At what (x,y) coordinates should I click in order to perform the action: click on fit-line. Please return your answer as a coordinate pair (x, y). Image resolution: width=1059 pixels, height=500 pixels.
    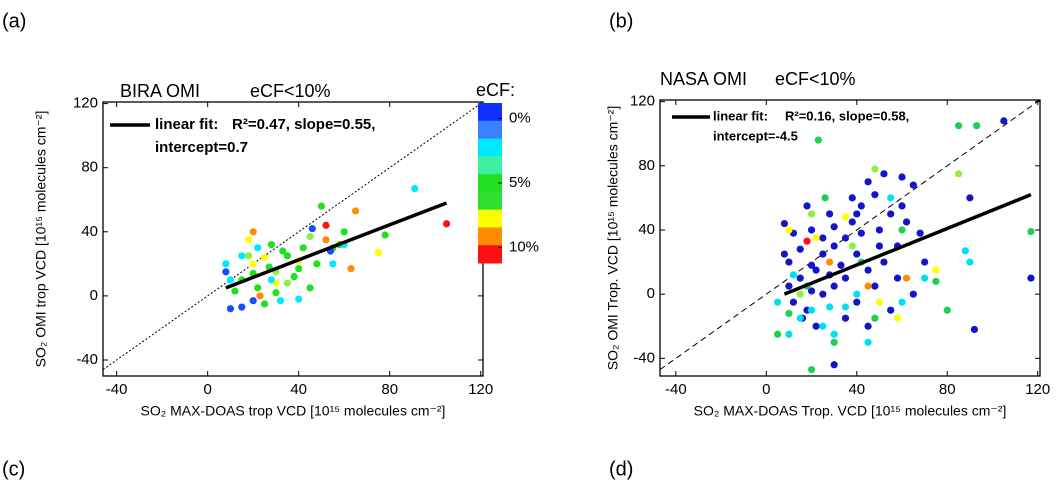
    Looking at the image, I should click on (907, 244).